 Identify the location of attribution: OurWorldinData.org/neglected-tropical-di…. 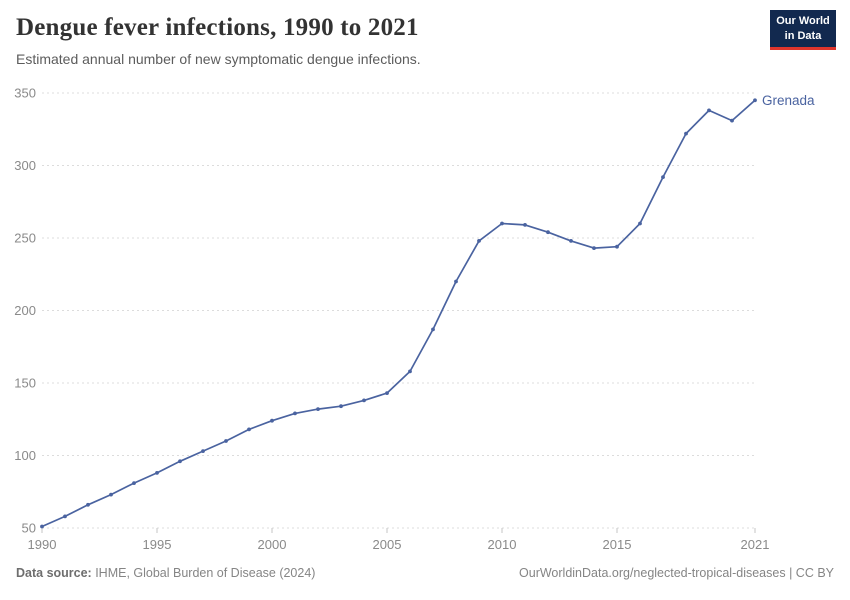
(676, 573).